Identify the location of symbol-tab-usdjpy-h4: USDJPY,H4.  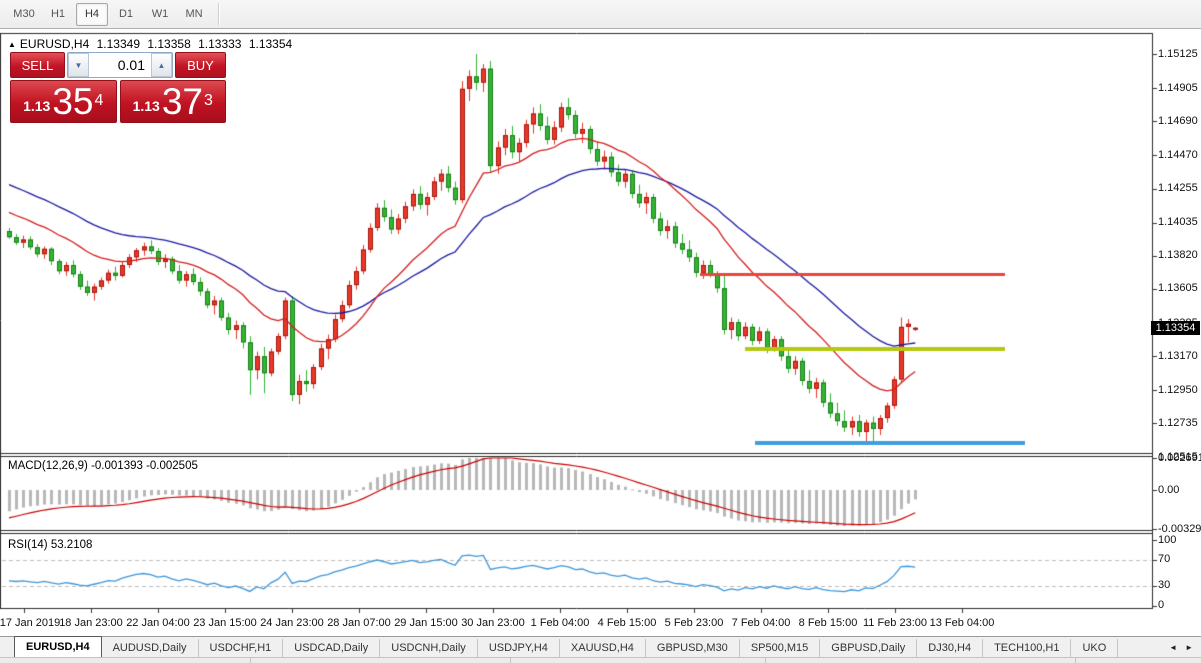
(519, 648).